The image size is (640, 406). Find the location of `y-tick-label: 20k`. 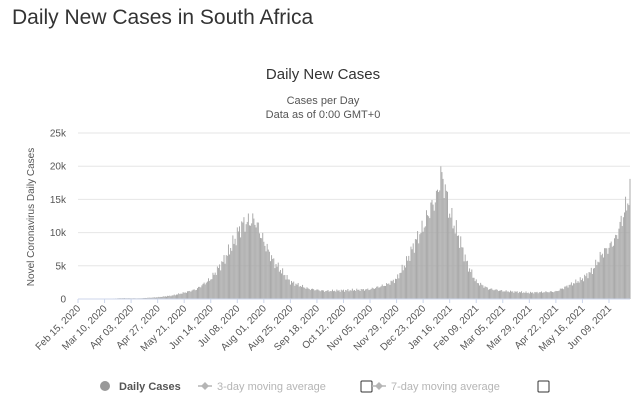

y-tick-label: 20k is located at coordinates (58, 167).